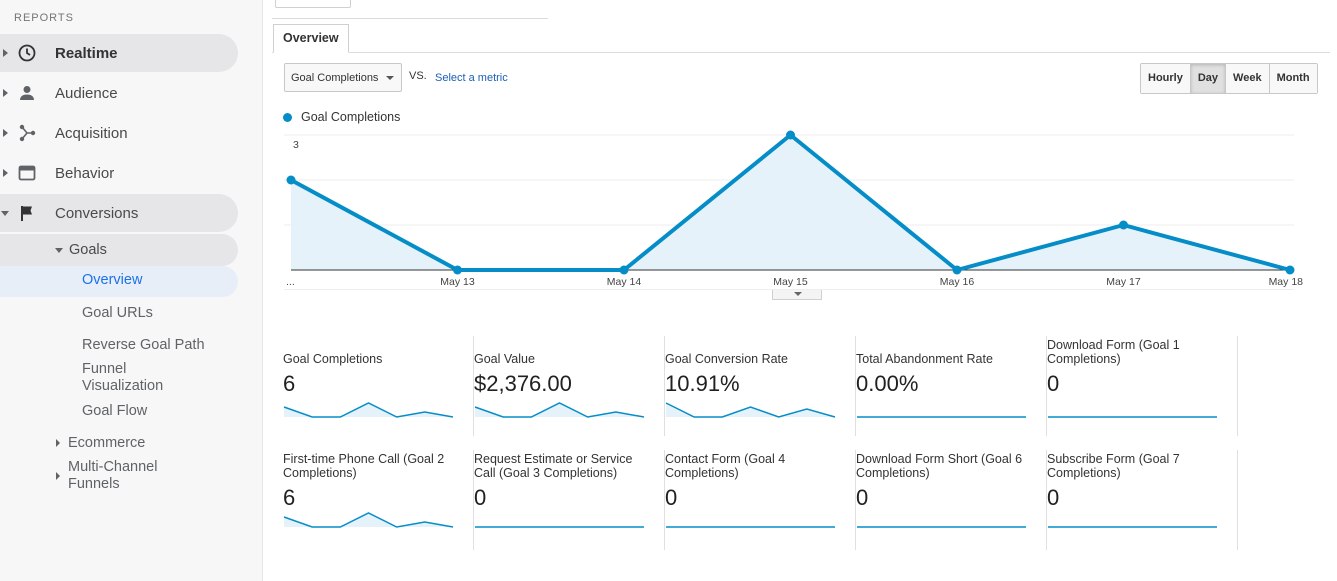 This screenshot has width=1337, height=581. What do you see at coordinates (115, 411) in the screenshot?
I see `nav-goal-flow: Goal Flow` at bounding box center [115, 411].